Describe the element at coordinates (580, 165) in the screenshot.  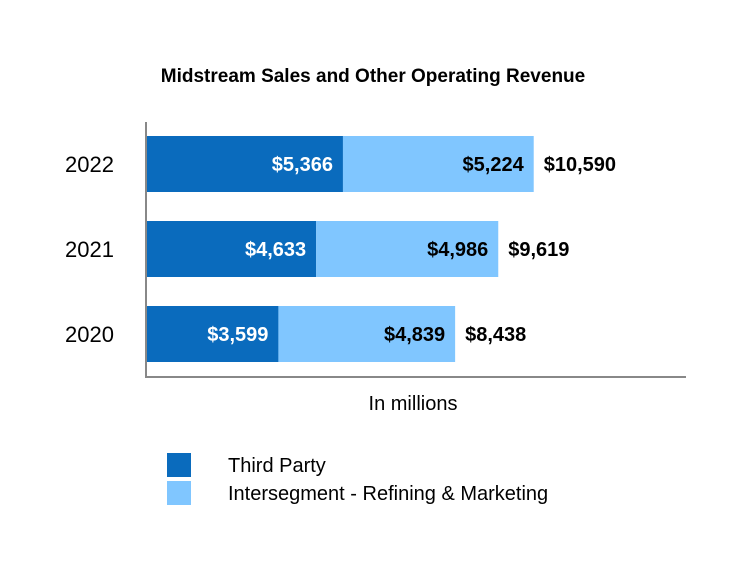
I see `total-label: $10,590` at that location.